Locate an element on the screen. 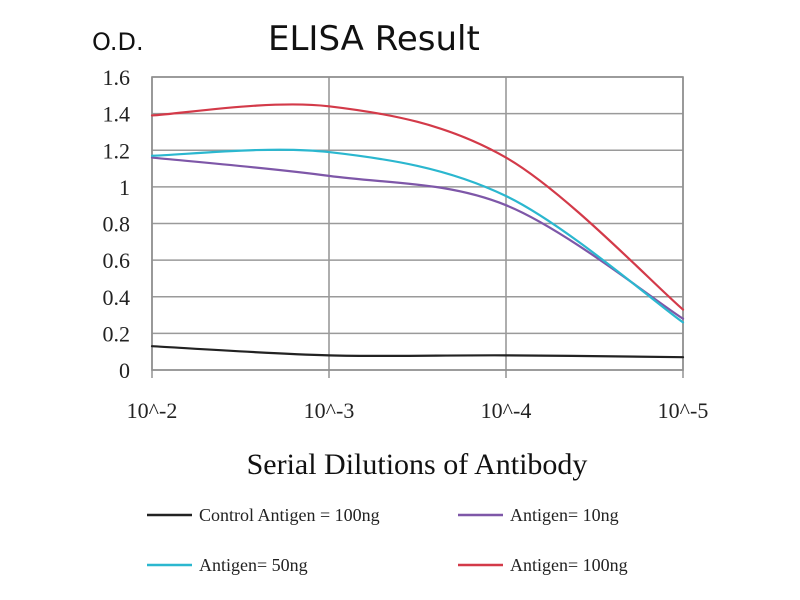 The height and width of the screenshot is (600, 800). y-tick-label: 0.8 is located at coordinates (117, 224).